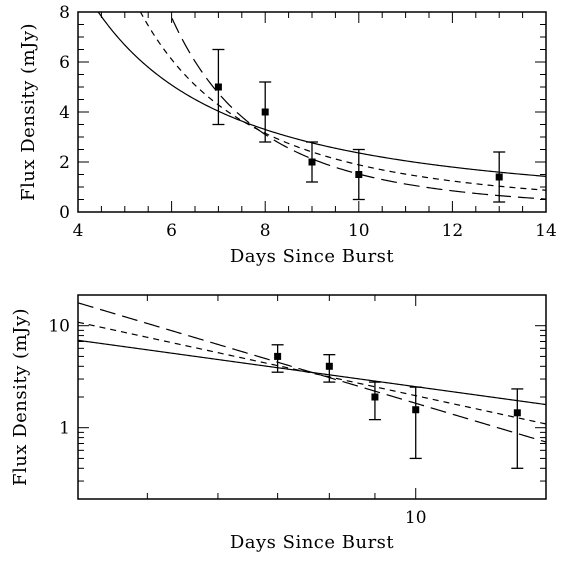 The width and height of the screenshot is (561, 561). Describe the element at coordinates (78, 231) in the screenshot. I see `x-tick-label: 4` at that location.